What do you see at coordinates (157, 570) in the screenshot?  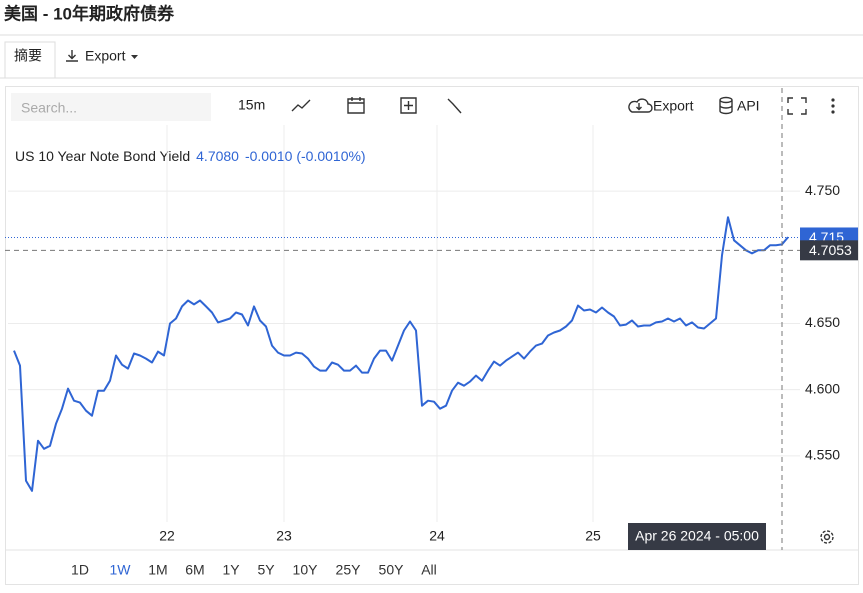 I see `range-button: 1M` at bounding box center [157, 570].